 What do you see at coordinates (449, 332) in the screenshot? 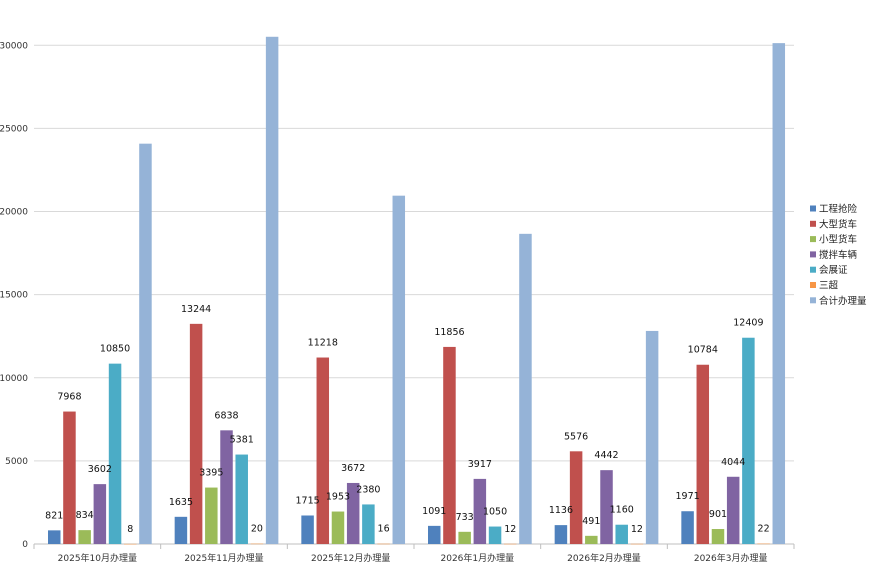
I see `data-label: 11856` at bounding box center [449, 332].